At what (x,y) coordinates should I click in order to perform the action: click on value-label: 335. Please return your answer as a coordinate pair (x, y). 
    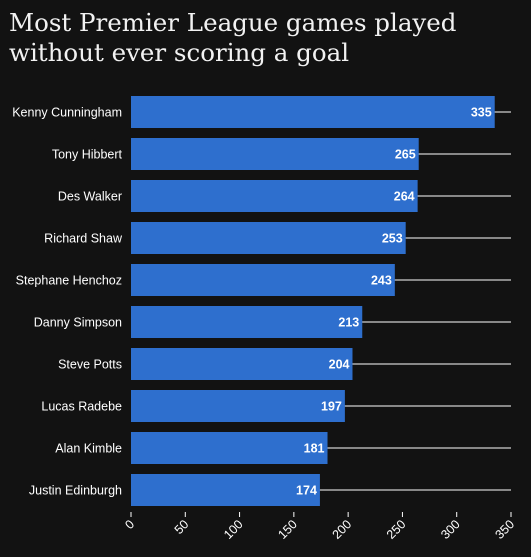
    Looking at the image, I should click on (481, 113).